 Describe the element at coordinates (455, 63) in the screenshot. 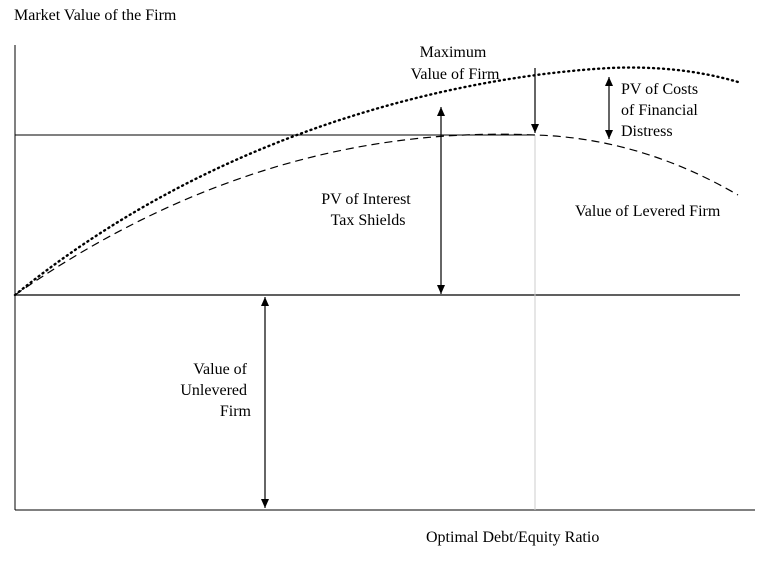

I see `max-value-label: Maximum Value of Firm` at that location.